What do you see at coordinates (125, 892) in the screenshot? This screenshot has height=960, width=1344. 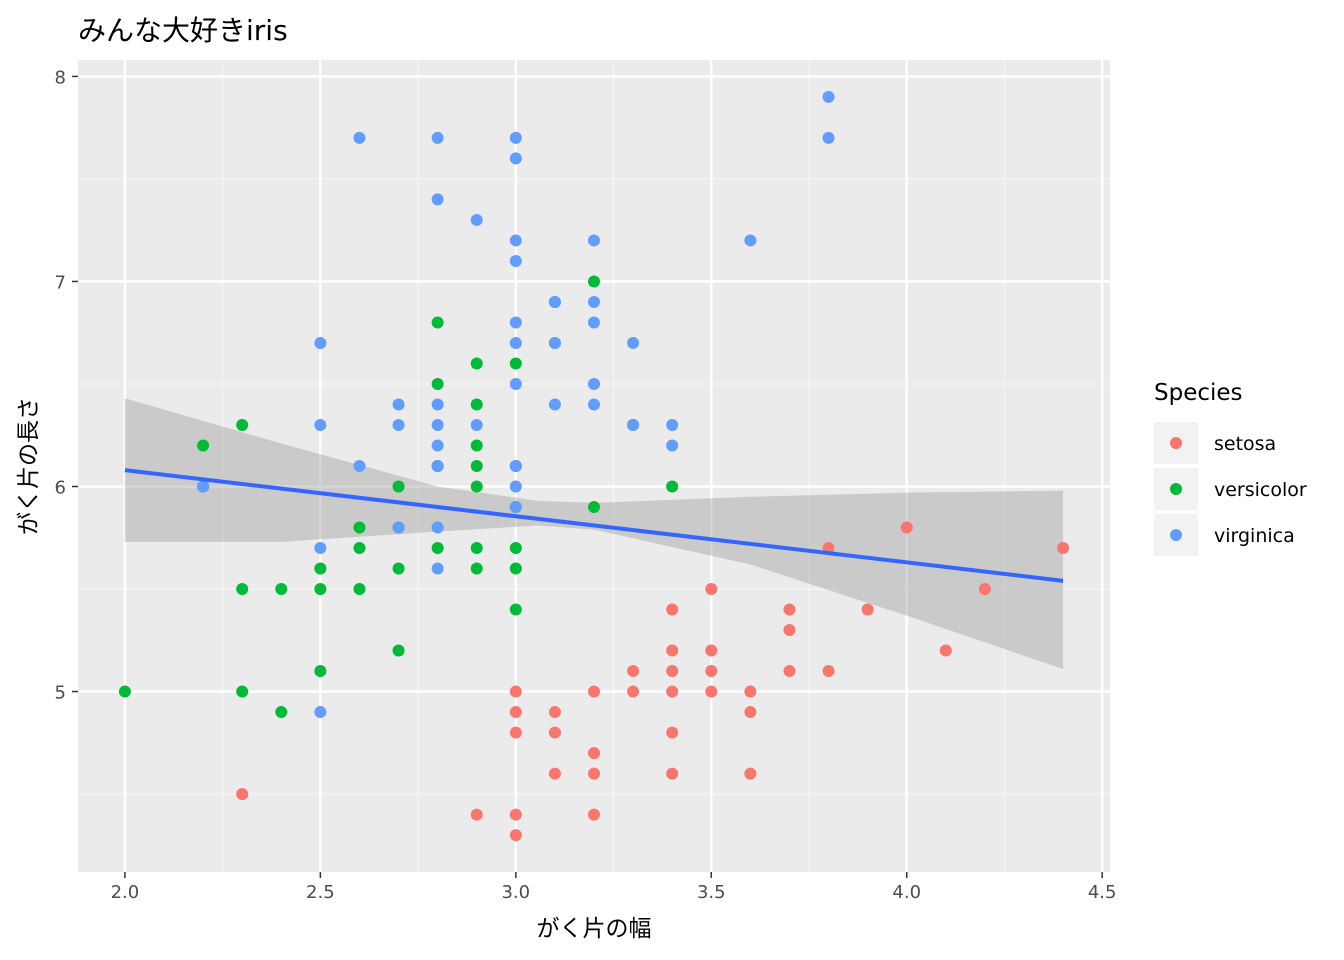 I see `x-tick-label: 2.0` at bounding box center [125, 892].